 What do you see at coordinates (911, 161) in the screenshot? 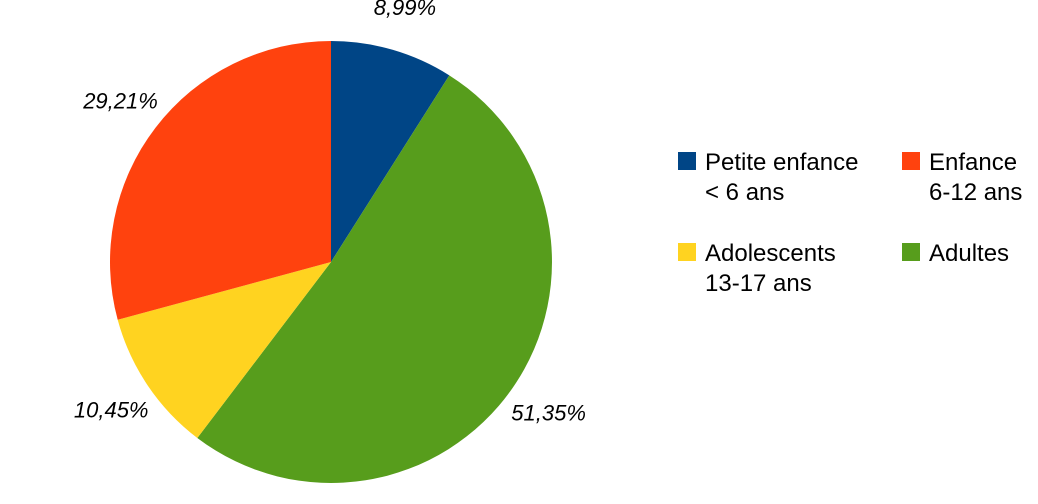
I see `legend-swatch-enfance` at bounding box center [911, 161].